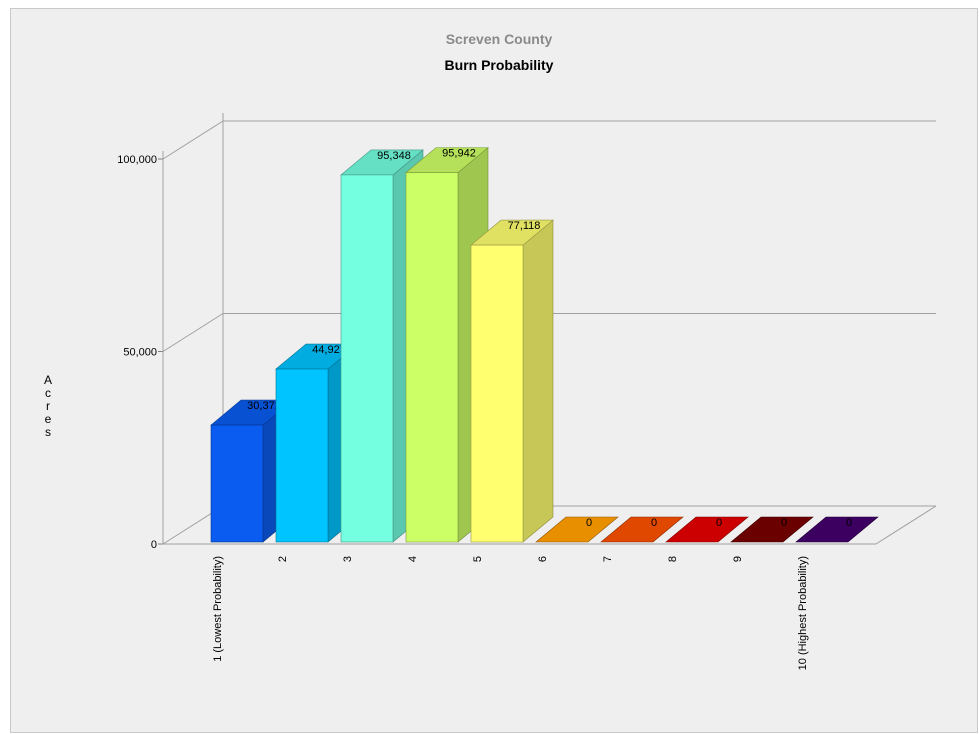 The width and height of the screenshot is (979, 734). What do you see at coordinates (48, 432) in the screenshot?
I see `y-axis-label-char: s` at bounding box center [48, 432].